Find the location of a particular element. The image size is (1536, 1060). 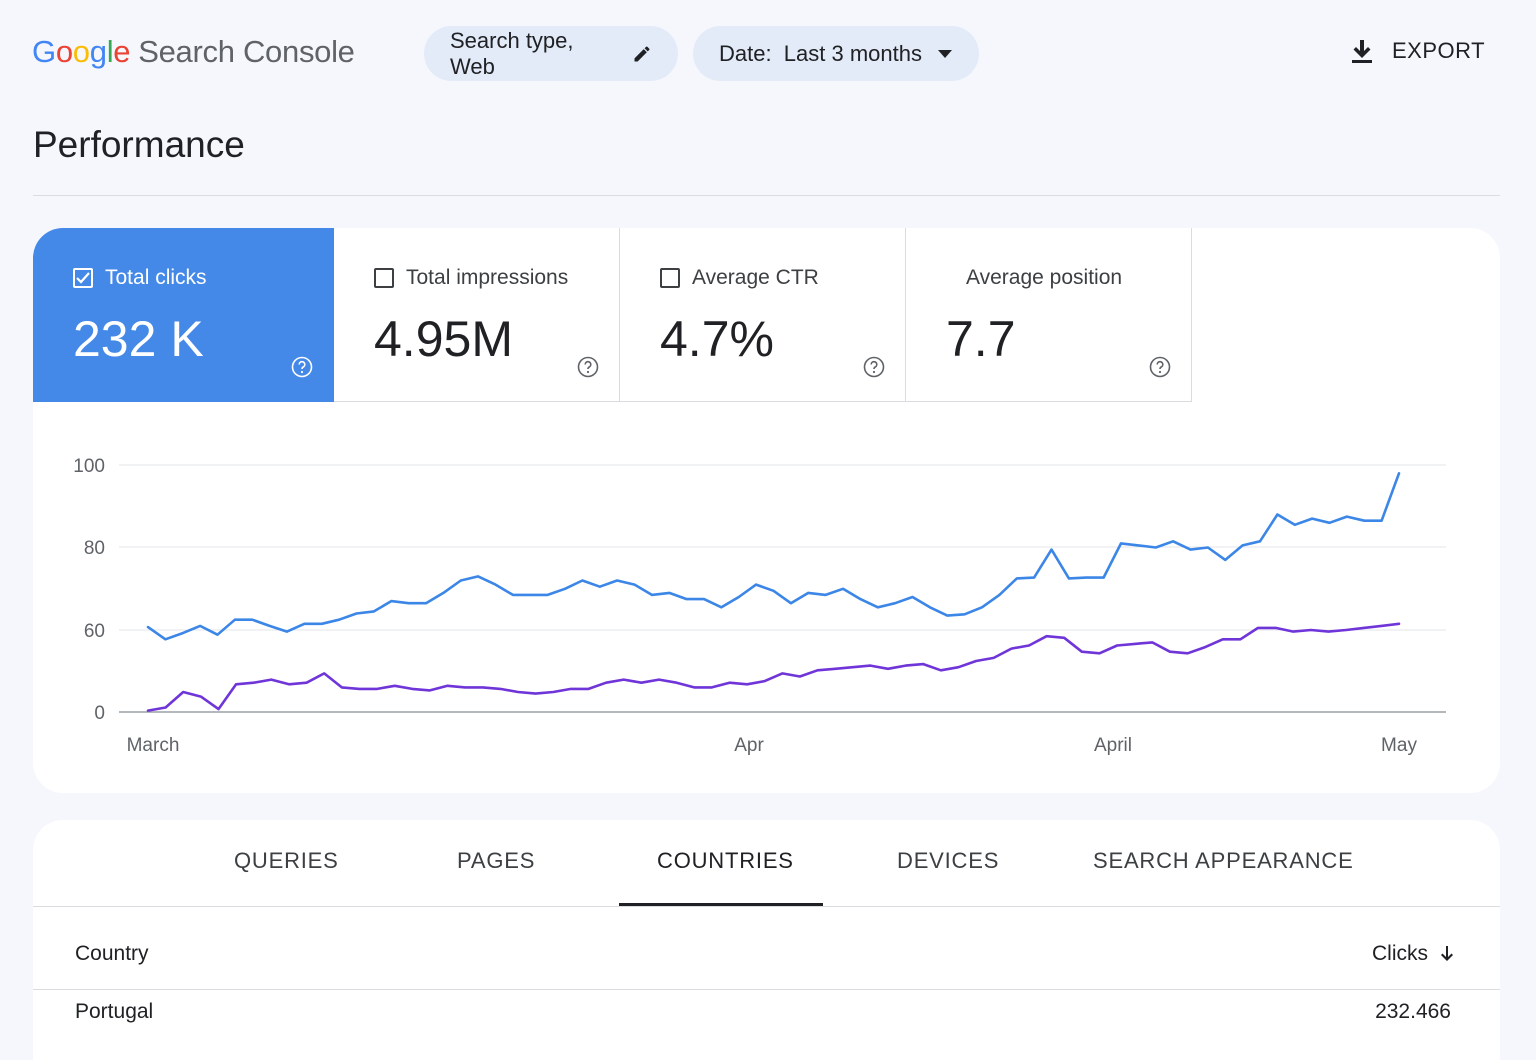

logo-letter: e is located at coordinates (122, 51).